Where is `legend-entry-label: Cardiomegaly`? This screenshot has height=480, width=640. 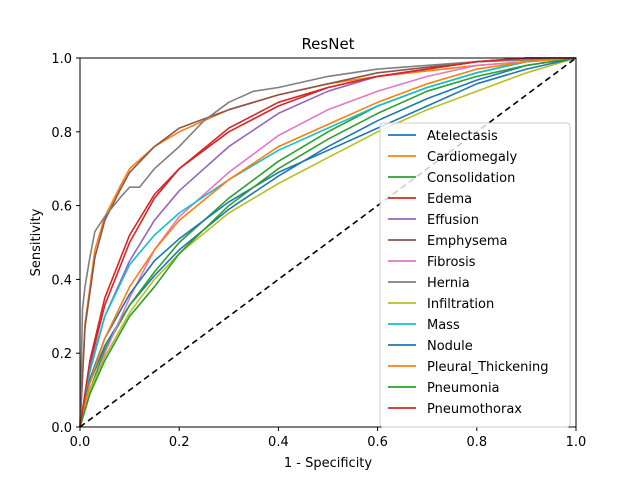
legend-entry-label: Cardiomegaly is located at coordinates (472, 157).